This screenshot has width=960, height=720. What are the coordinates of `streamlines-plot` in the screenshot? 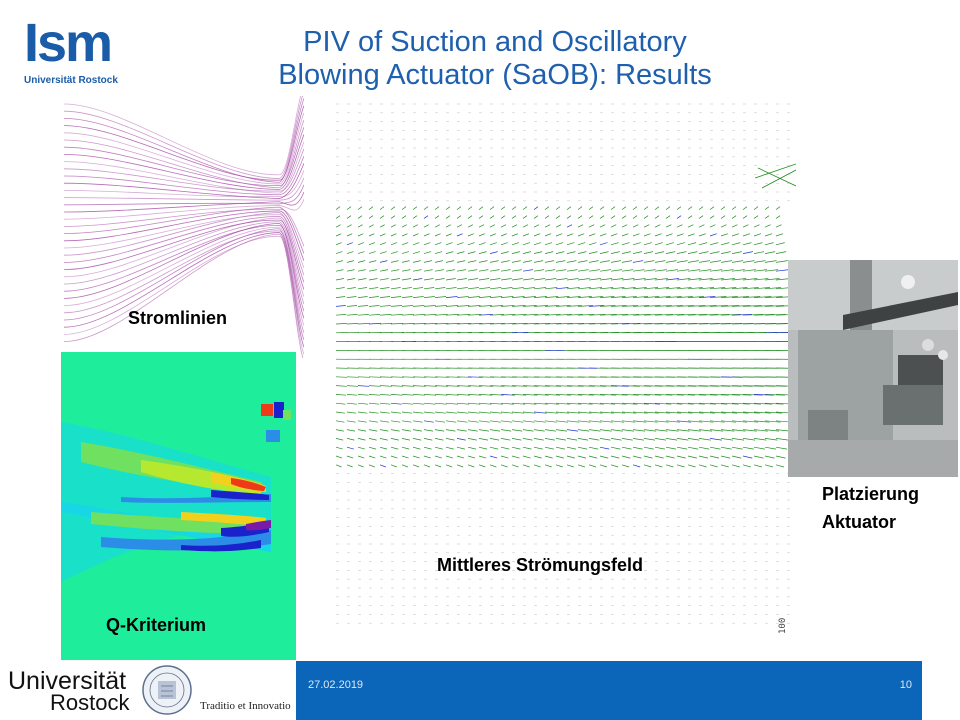 It's located at (184, 227).